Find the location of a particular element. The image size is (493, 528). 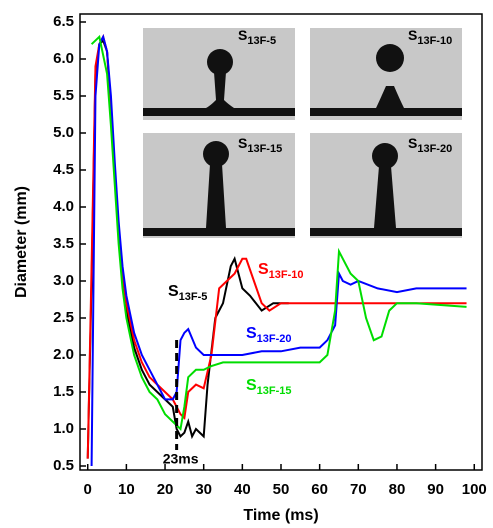

x-tick-label: 0 is located at coordinates (88, 489).